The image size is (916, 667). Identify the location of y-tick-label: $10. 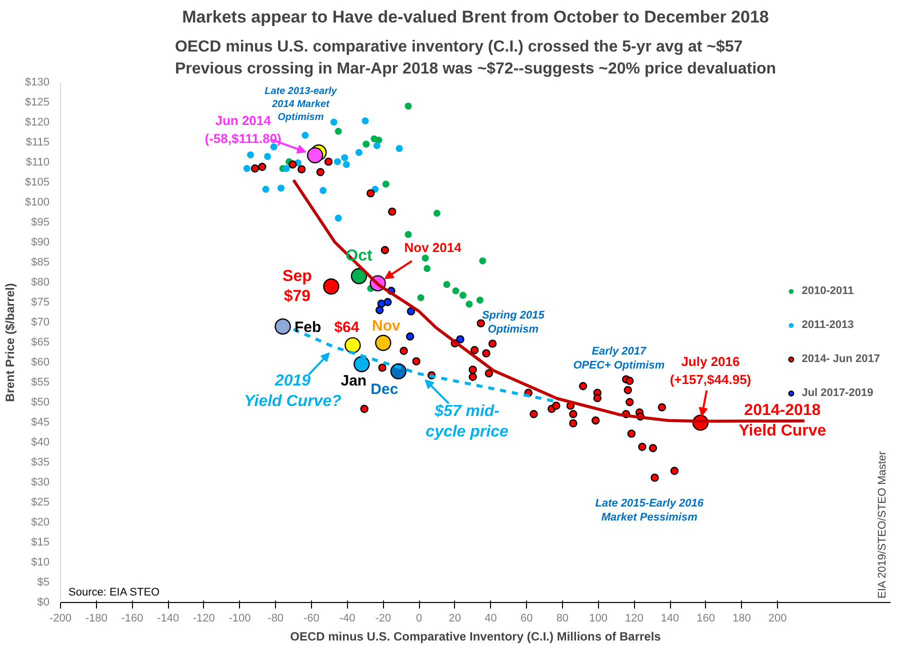
(40, 562).